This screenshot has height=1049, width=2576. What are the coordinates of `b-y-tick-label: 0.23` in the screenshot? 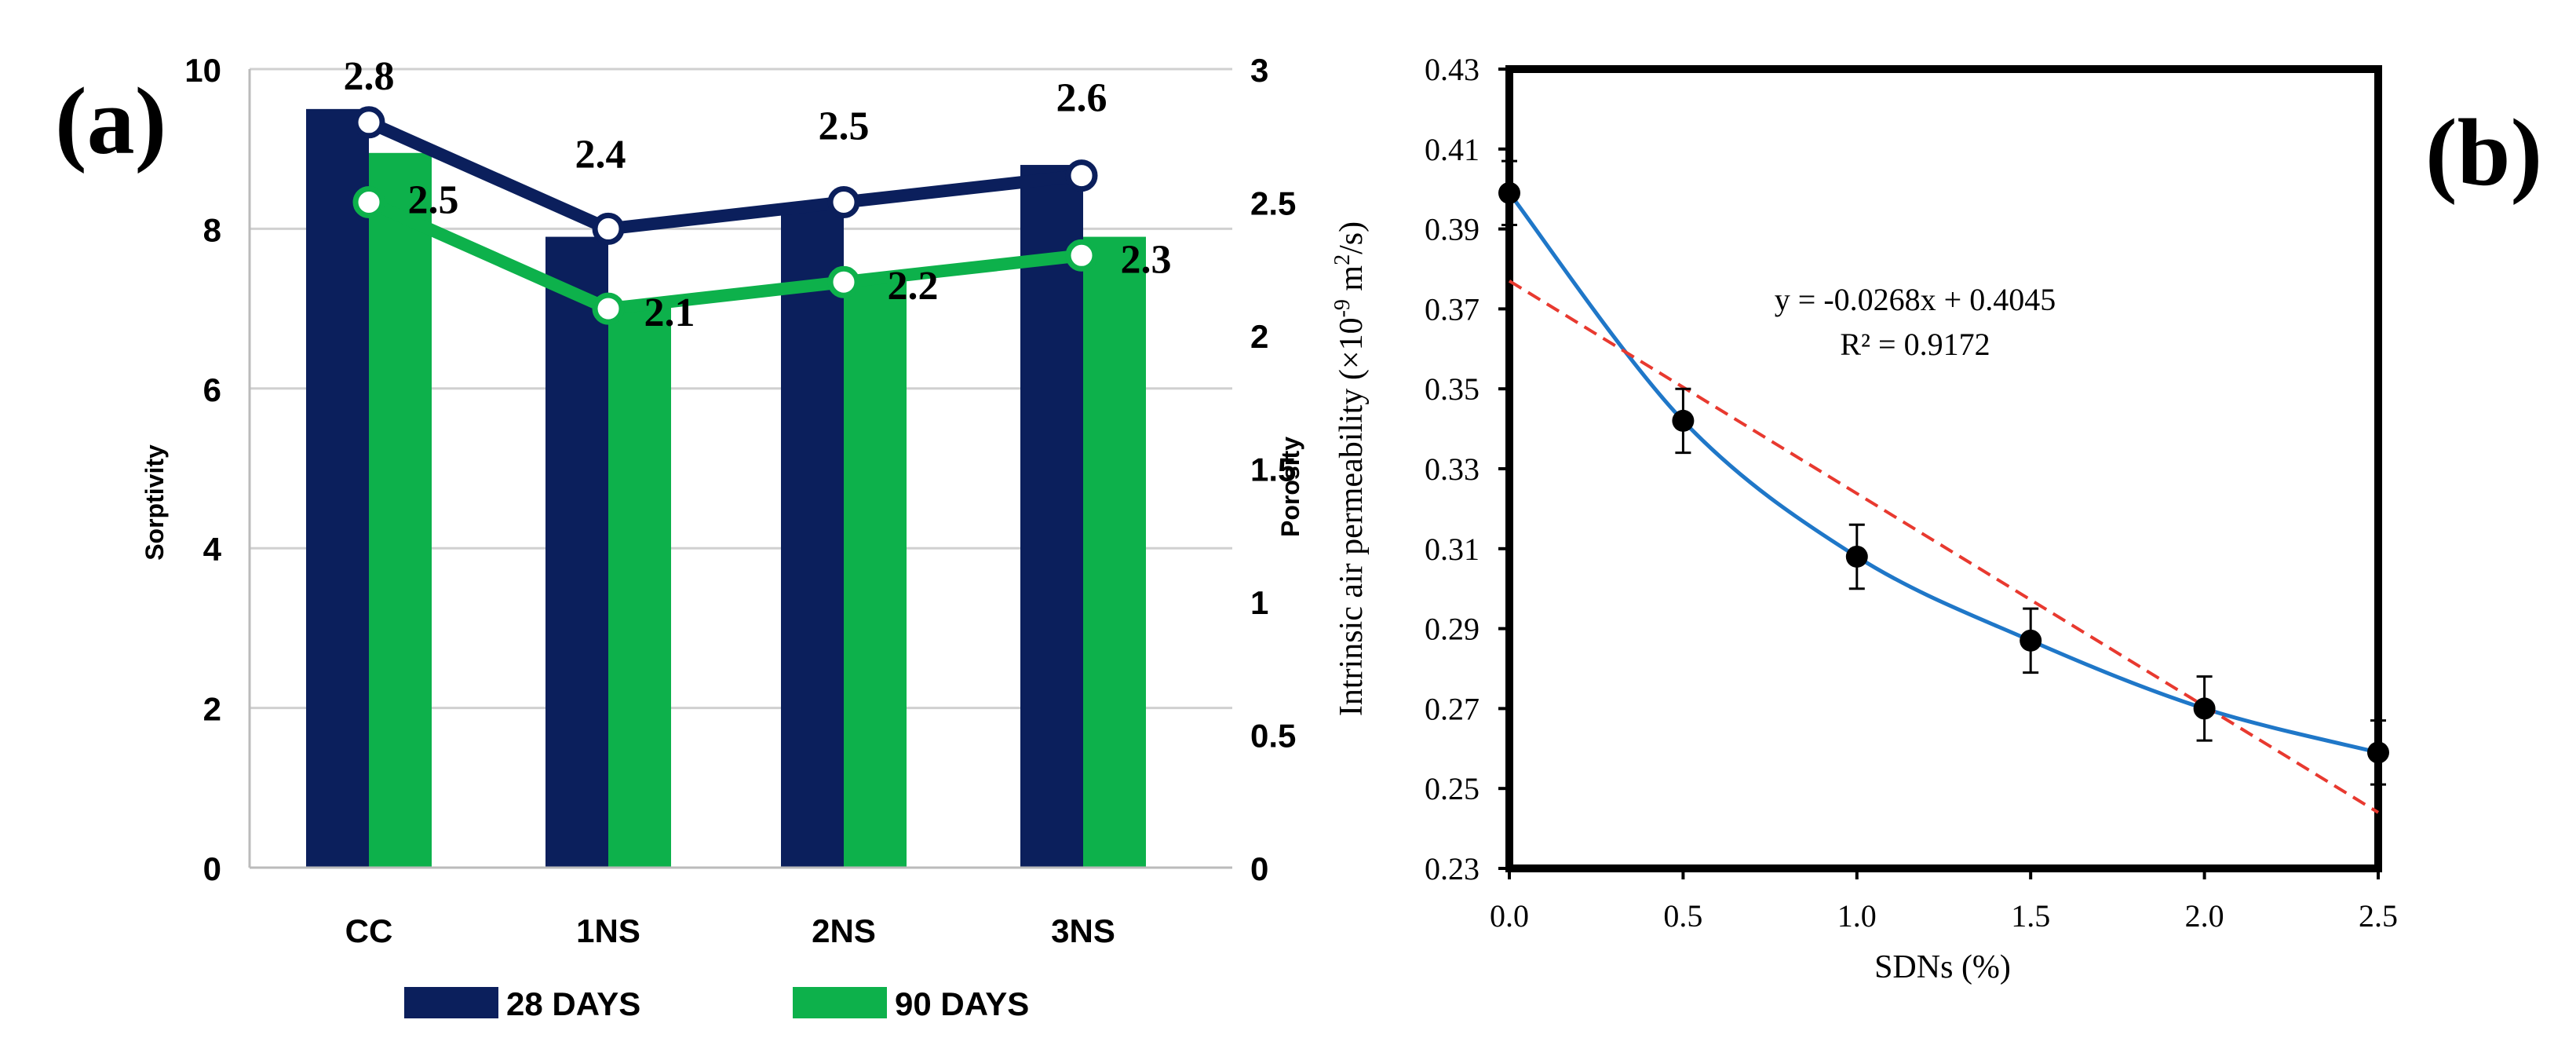 It's located at (1452, 868).